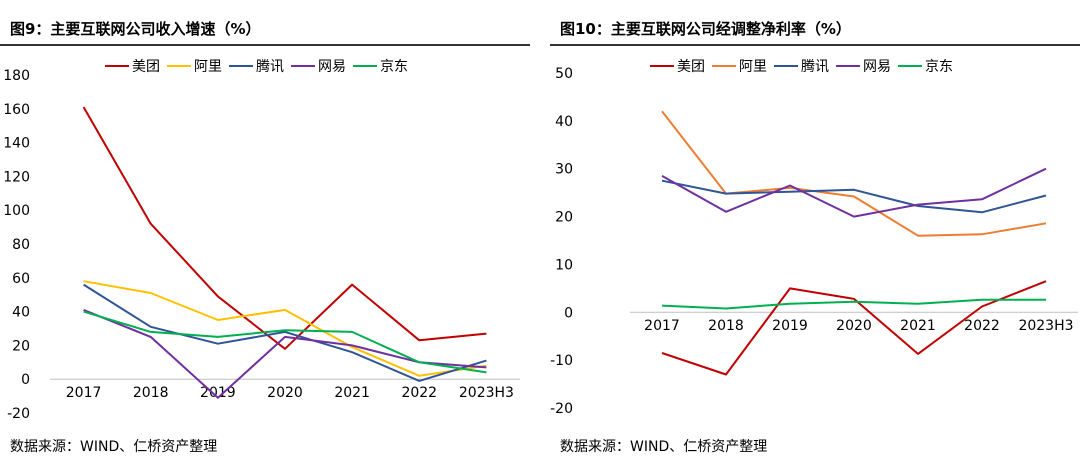  I want to click on y-tick-label: 180, so click(16, 76).